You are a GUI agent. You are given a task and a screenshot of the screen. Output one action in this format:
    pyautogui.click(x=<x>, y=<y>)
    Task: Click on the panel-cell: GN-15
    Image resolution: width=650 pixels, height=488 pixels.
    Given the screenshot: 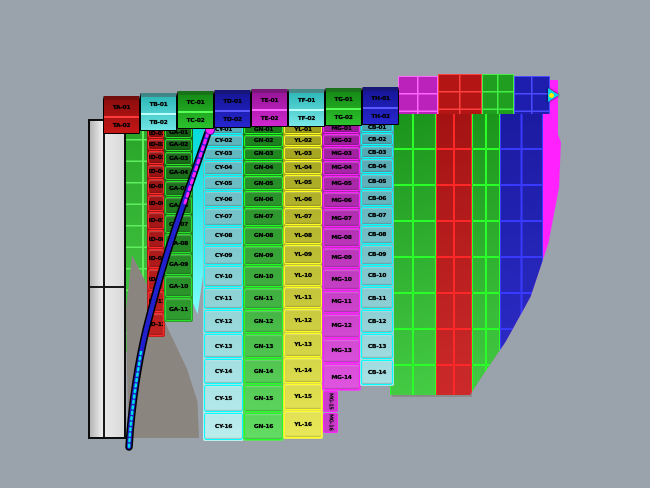 What is the action you would take?
    pyautogui.click(x=263, y=398)
    